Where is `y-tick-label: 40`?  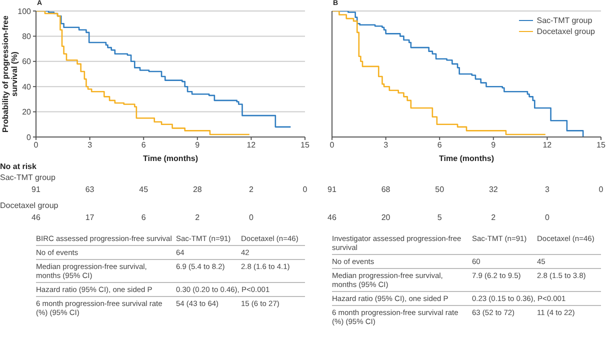
y-tick-label: 40 is located at coordinates (27, 87).